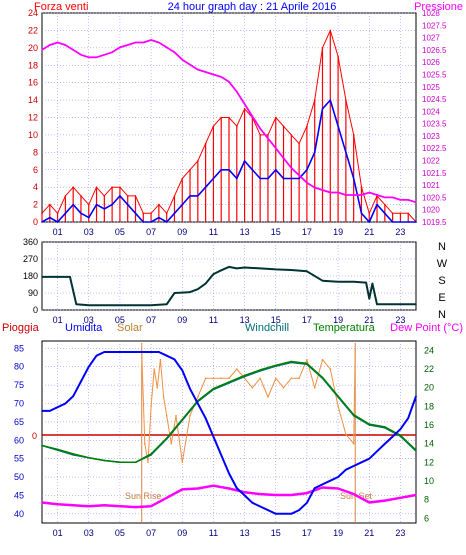 The image size is (466, 555). Describe the element at coordinates (19, 440) in the screenshot. I see `humidity-y-tick: 60` at that location.